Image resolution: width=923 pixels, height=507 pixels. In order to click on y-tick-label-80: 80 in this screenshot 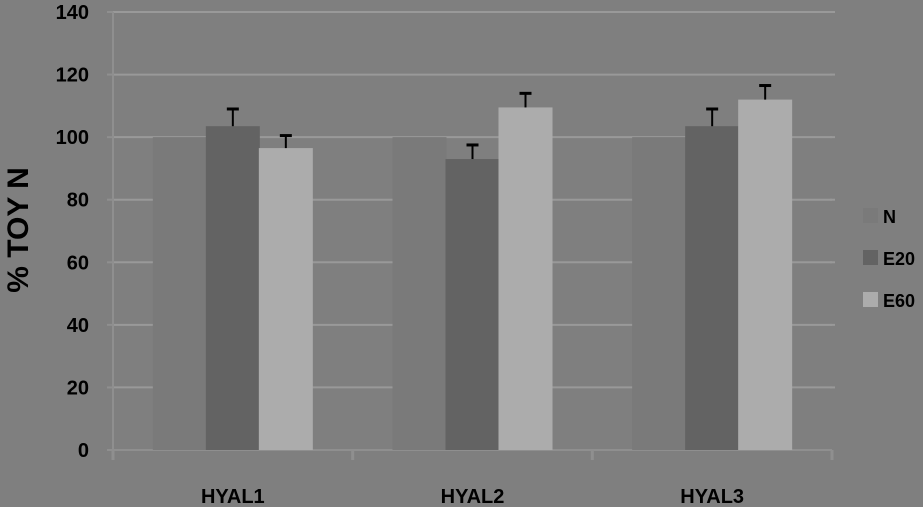, I will do `click(78, 201)`.